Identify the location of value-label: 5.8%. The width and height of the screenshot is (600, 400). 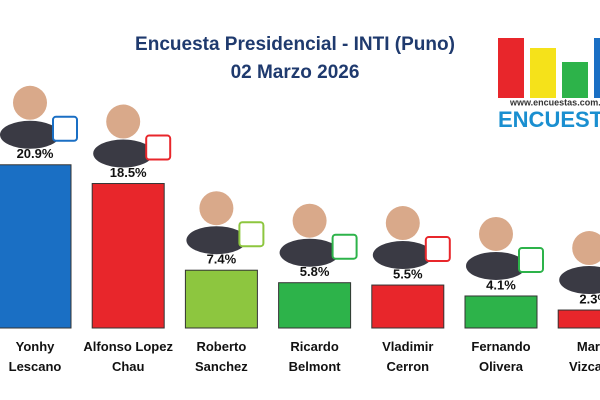
(315, 271).